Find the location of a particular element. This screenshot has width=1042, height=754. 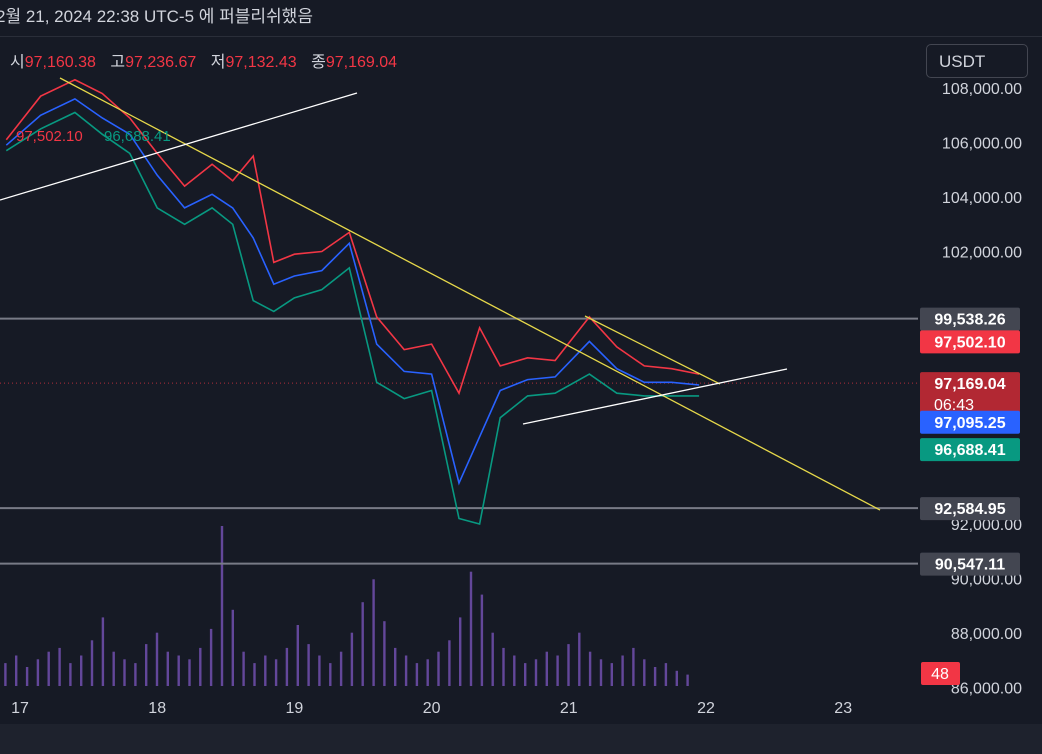

price-tag-last: 97,169.04 is located at coordinates (969, 384).